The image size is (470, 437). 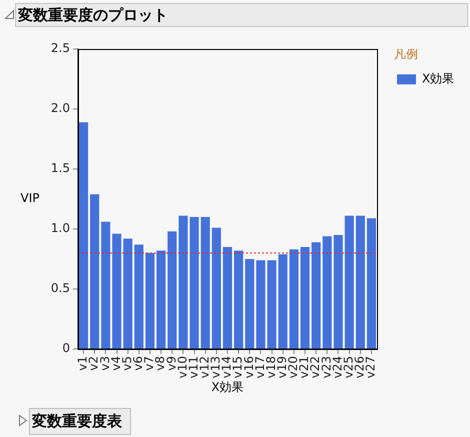 What do you see at coordinates (227, 387) in the screenshot?
I see `x-axis-title: X効果` at bounding box center [227, 387].